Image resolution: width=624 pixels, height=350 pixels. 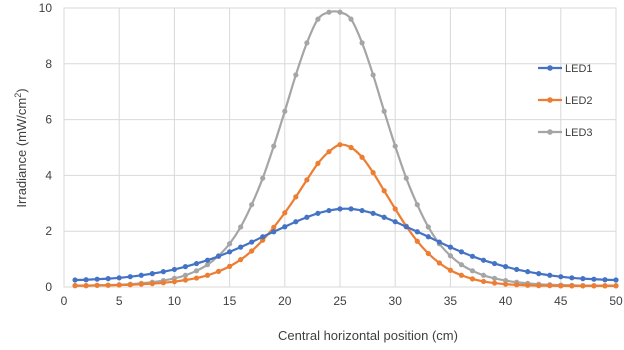 I want to click on x-tick-label: 25, so click(x=340, y=301).